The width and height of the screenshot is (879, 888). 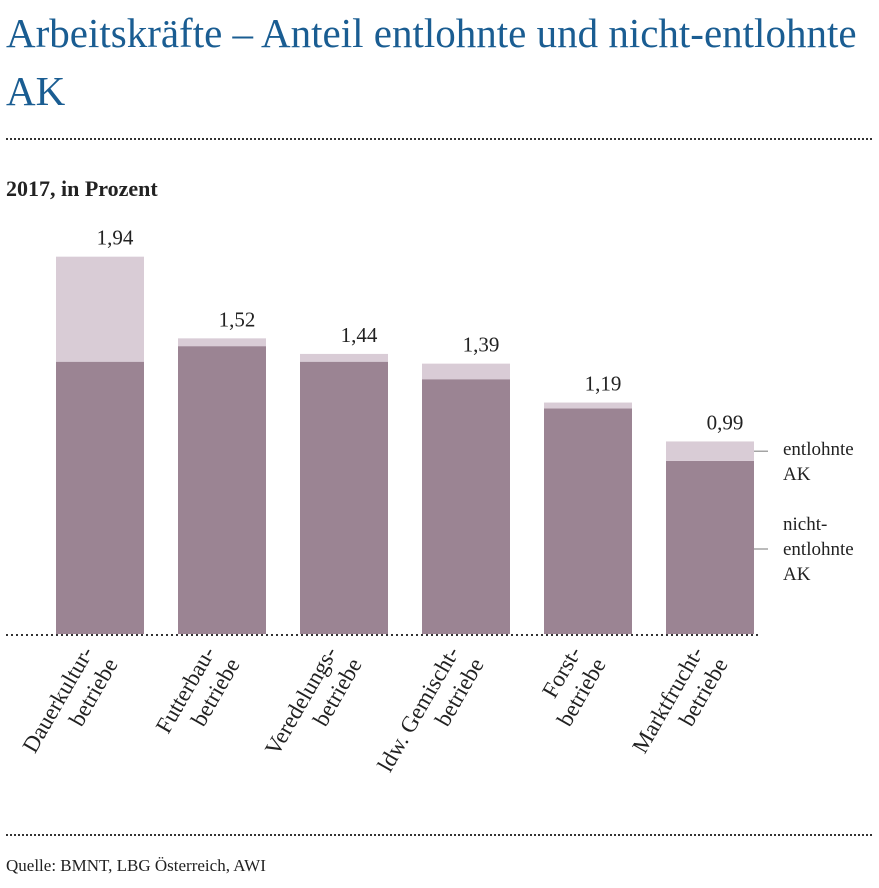 What do you see at coordinates (818, 549) in the screenshot?
I see `legend-entry: nicht-entlohnte AK` at bounding box center [818, 549].